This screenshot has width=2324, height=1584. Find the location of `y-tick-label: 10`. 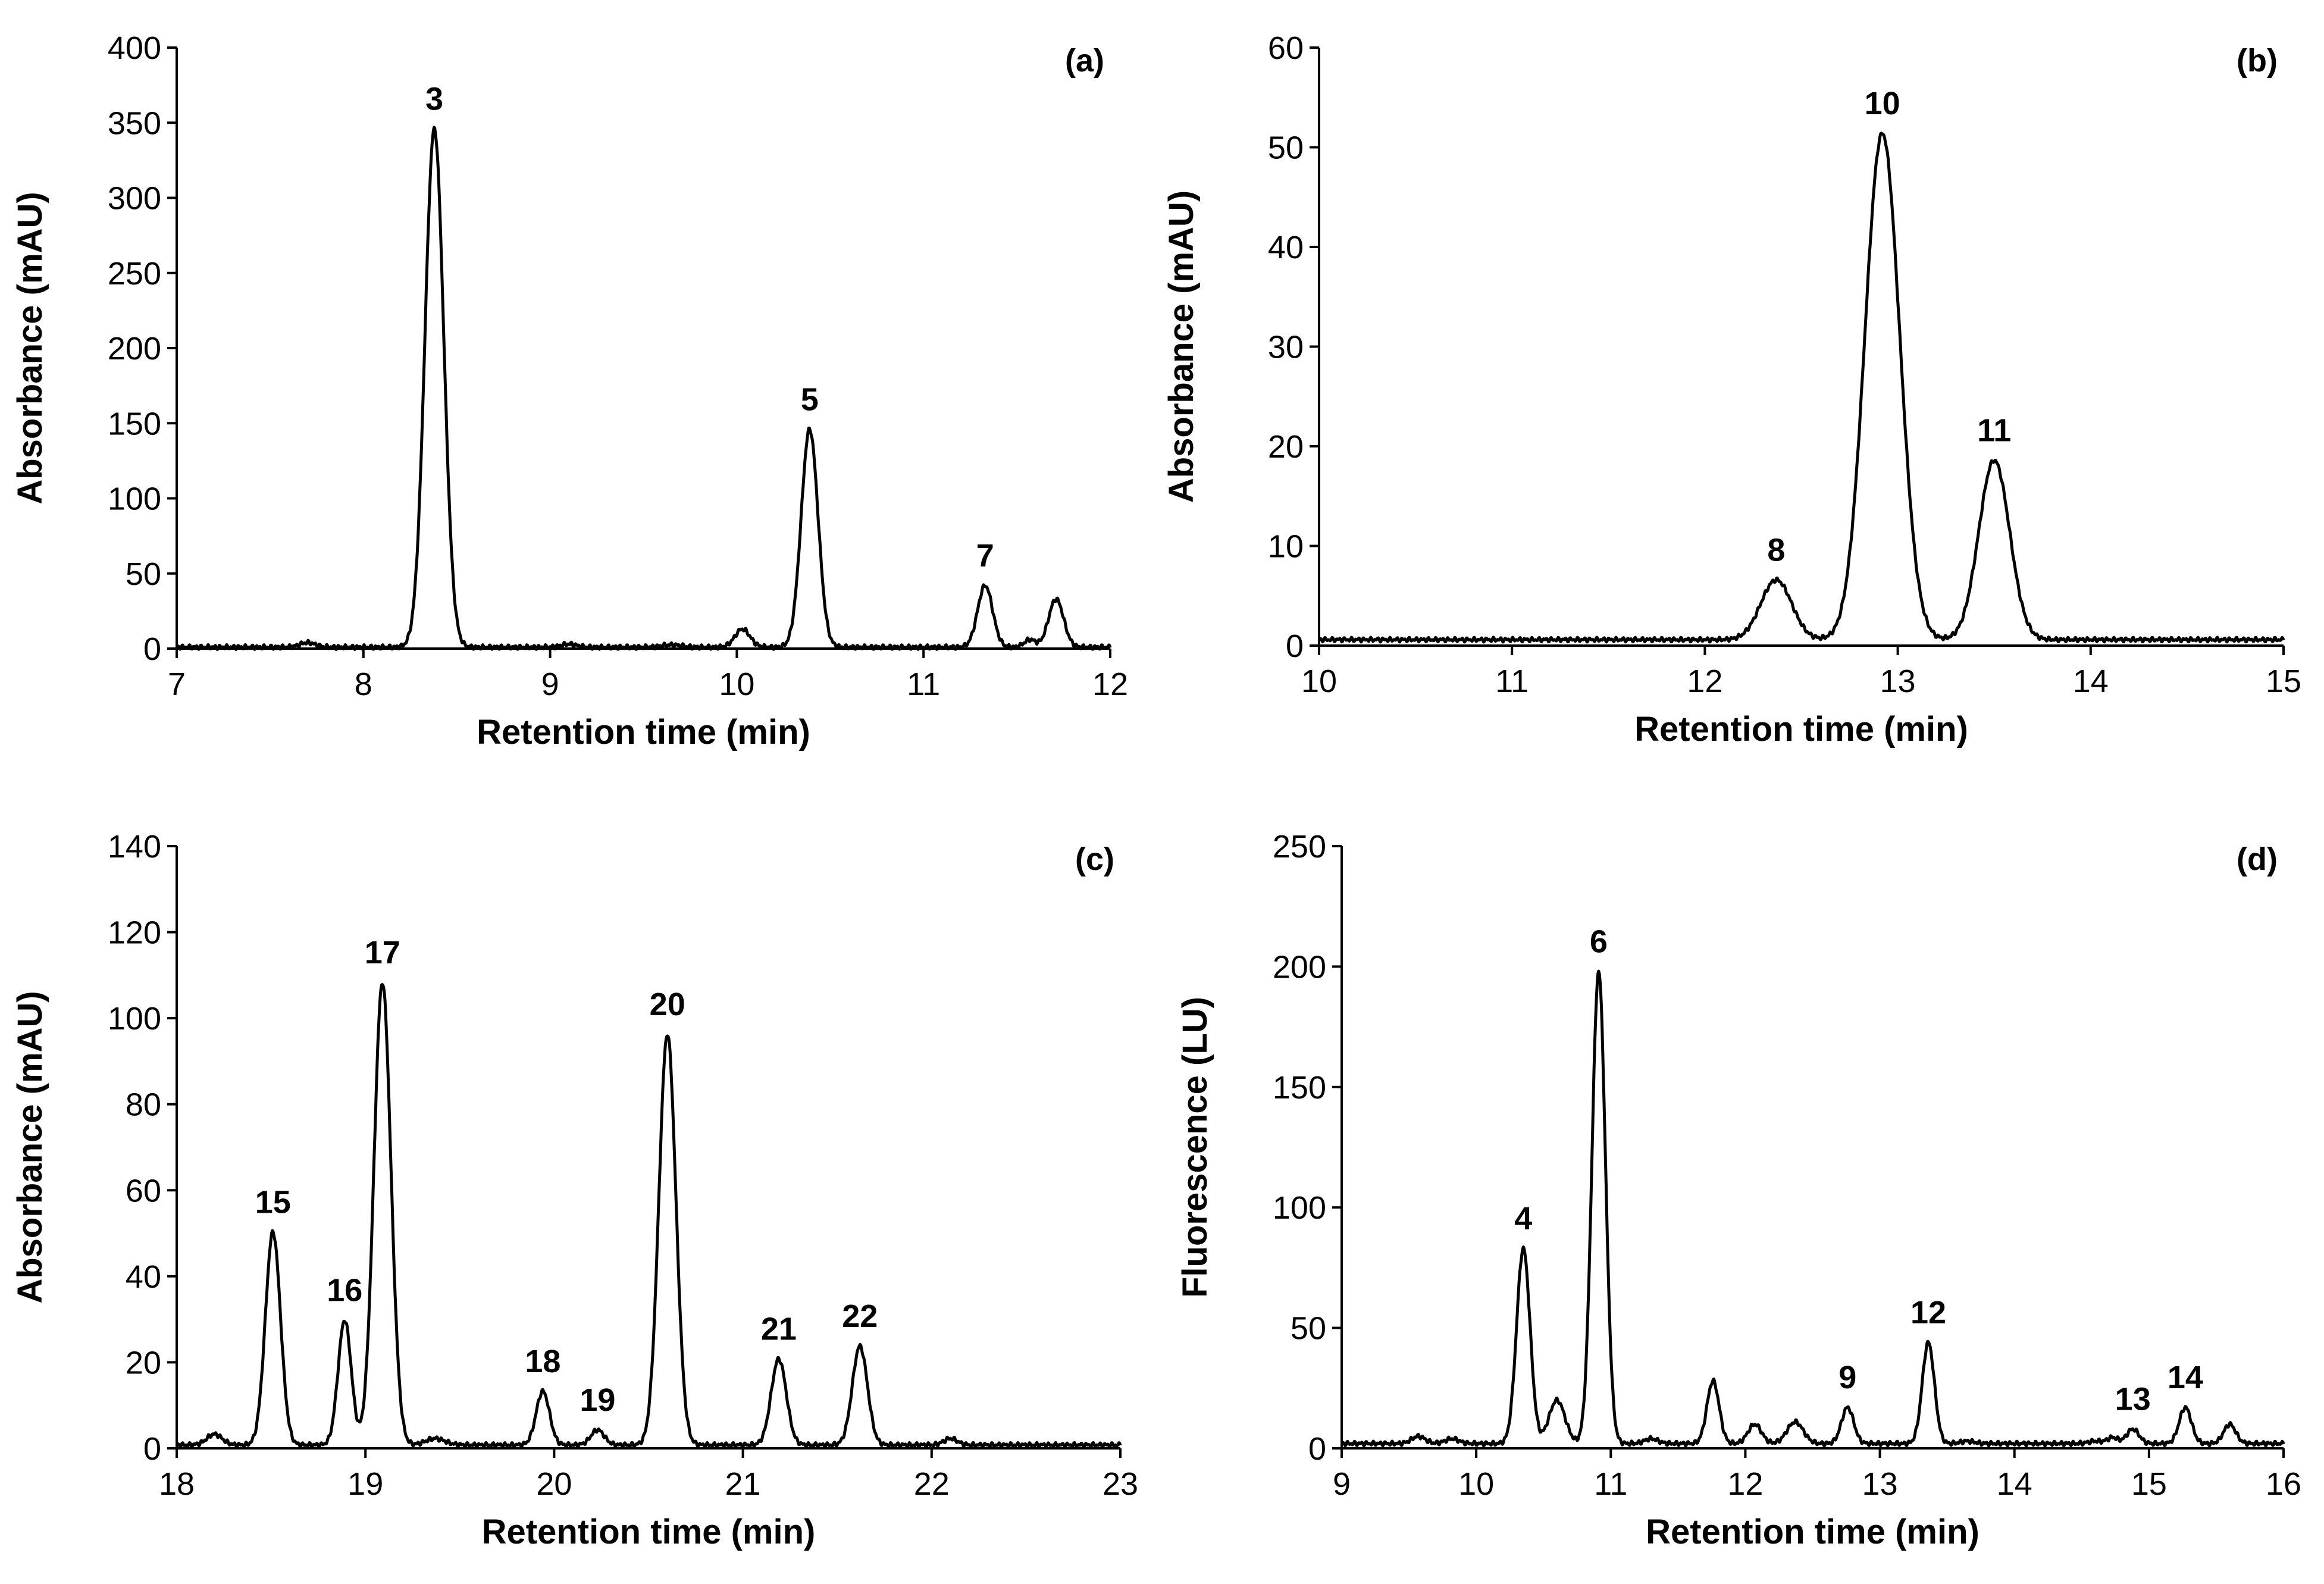

y-tick-label: 10 is located at coordinates (1286, 547).